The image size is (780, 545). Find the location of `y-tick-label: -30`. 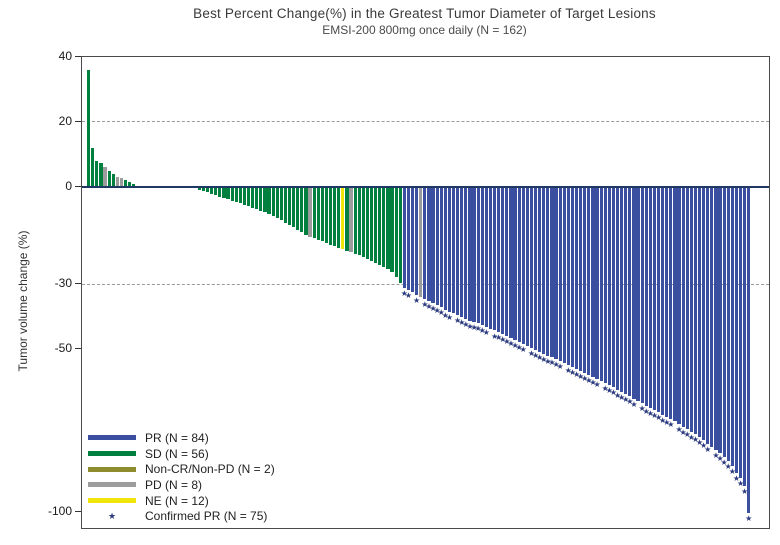

y-tick-label: -30 is located at coordinates (63, 283).